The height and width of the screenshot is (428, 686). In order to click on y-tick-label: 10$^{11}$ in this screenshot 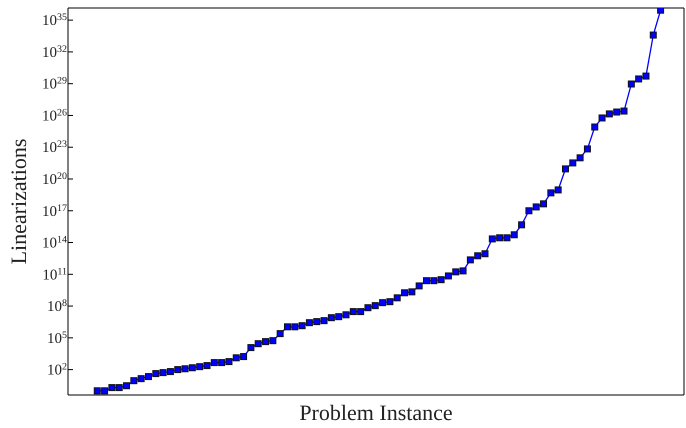, I will do `click(54, 275)`.